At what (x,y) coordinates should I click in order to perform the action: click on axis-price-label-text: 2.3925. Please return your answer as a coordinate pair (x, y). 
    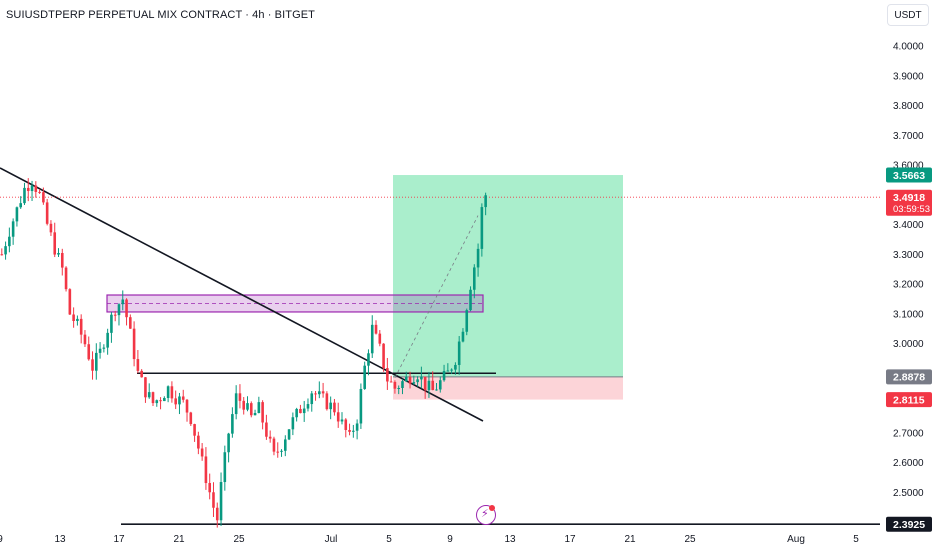
    Looking at the image, I should click on (909, 525).